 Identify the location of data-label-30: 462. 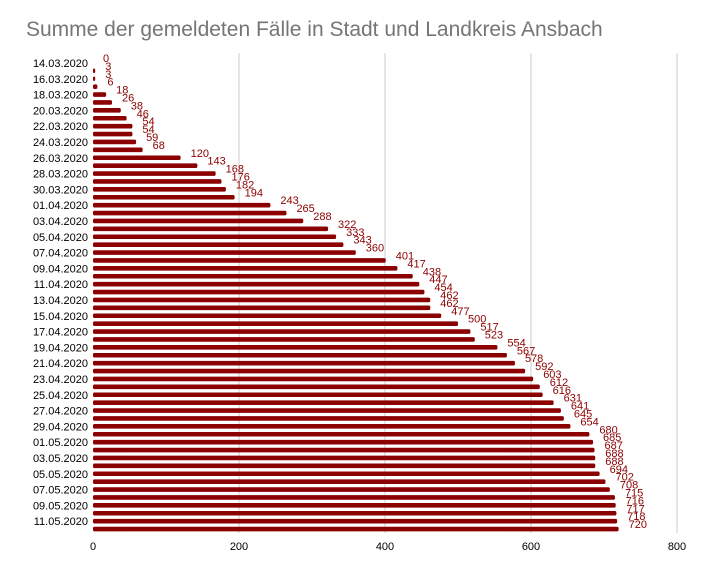
(449, 296).